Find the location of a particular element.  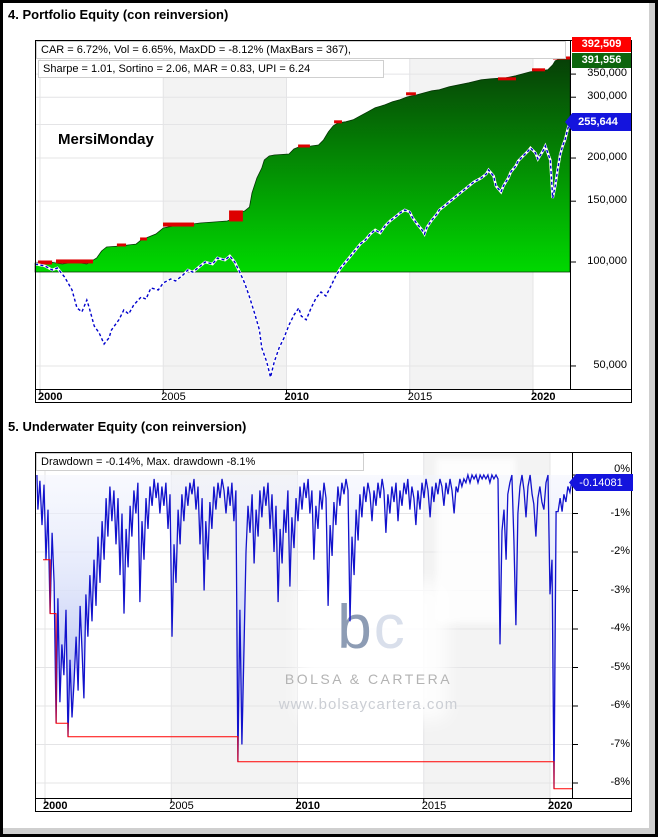

equity-y-tick-label: 350,000 is located at coordinates (607, 73).